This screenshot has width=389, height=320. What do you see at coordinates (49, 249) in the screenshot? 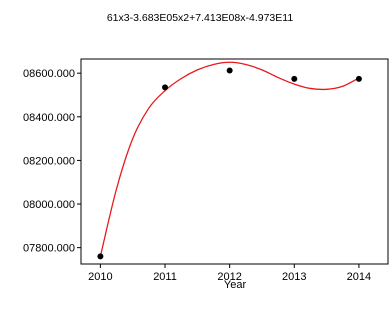
I see `y-tick-label: 07800.000` at bounding box center [49, 249].